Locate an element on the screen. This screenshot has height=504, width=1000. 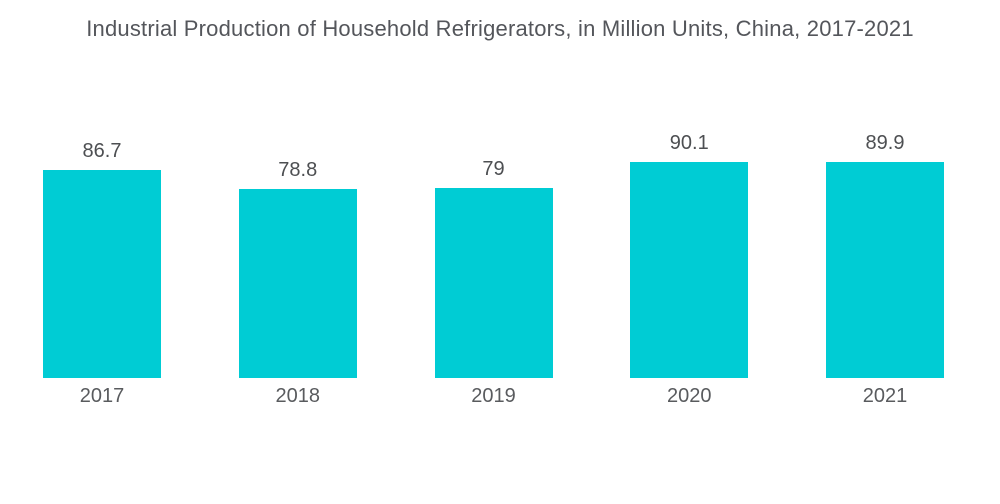
bar-column: 79 is located at coordinates (493, 268).